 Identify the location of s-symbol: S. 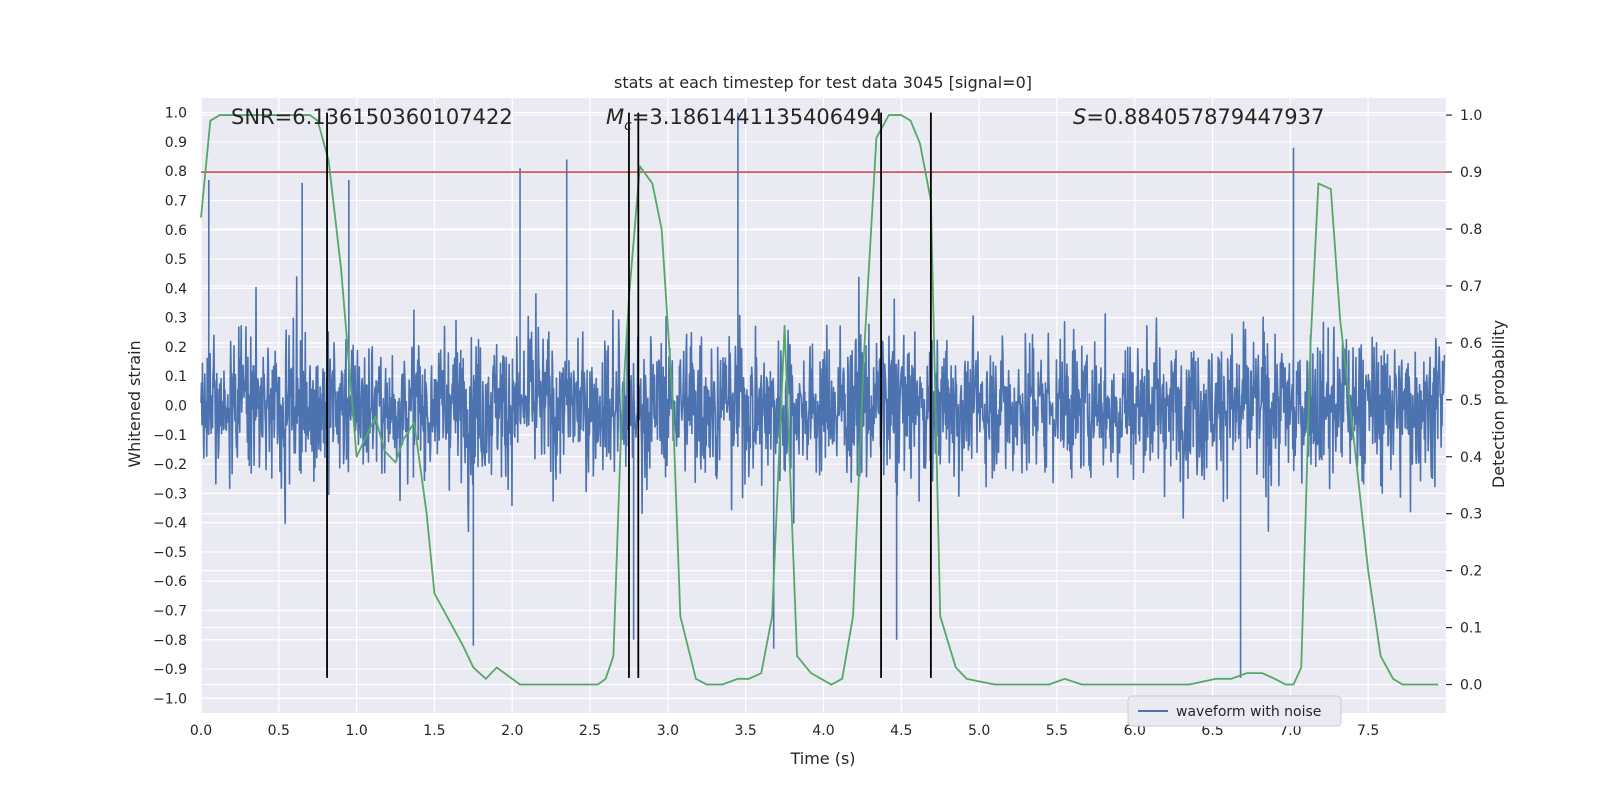
(1079, 117).